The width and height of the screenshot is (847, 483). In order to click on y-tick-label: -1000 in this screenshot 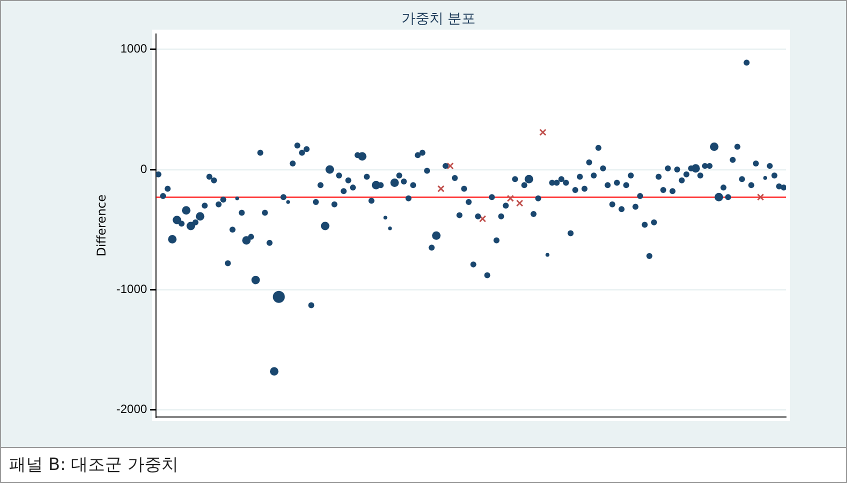, I will do `click(132, 289)`.